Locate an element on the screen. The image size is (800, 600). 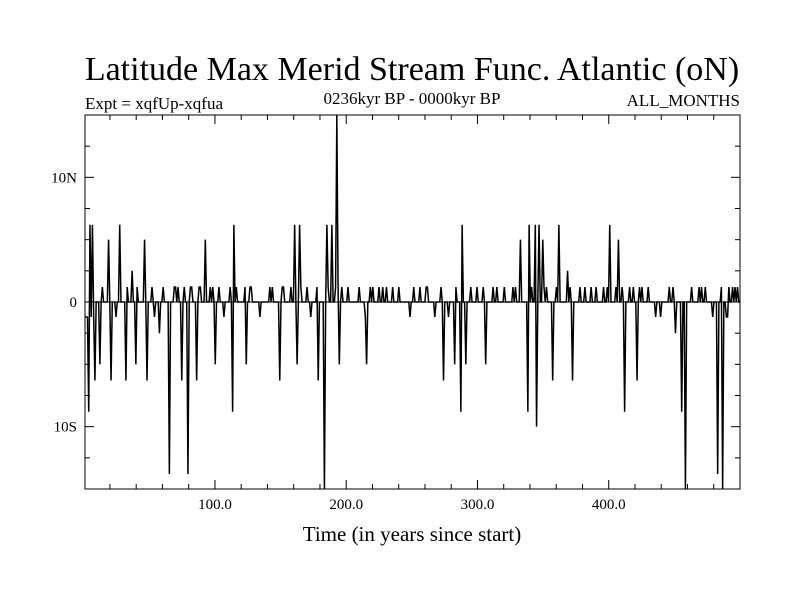
period-label: 0236kyr BP - 0000kyr BP is located at coordinates (412, 98).